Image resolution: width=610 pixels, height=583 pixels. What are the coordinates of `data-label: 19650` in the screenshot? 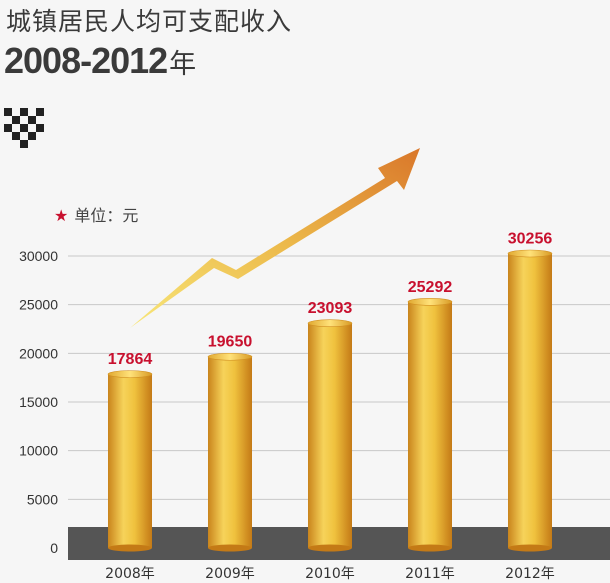 It's located at (230, 342).